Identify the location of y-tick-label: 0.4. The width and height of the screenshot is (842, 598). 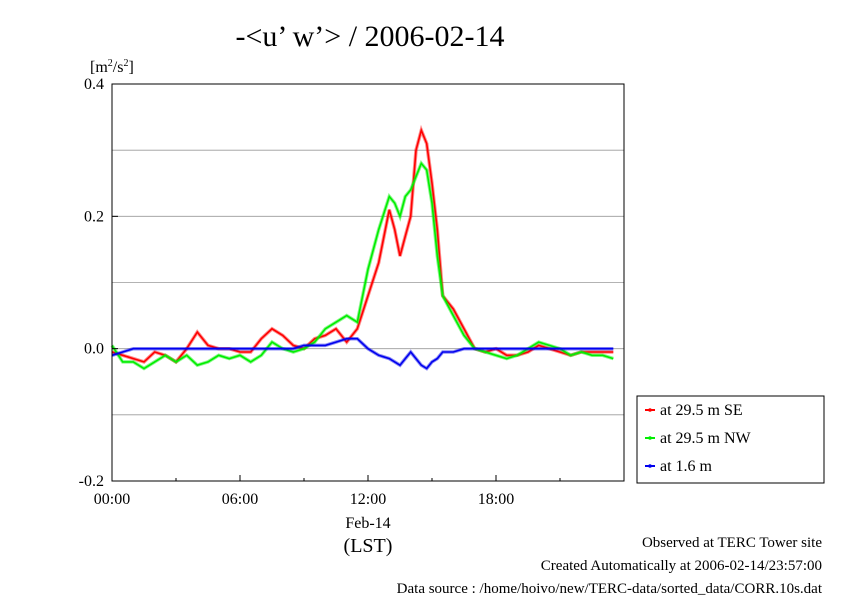
(94, 84).